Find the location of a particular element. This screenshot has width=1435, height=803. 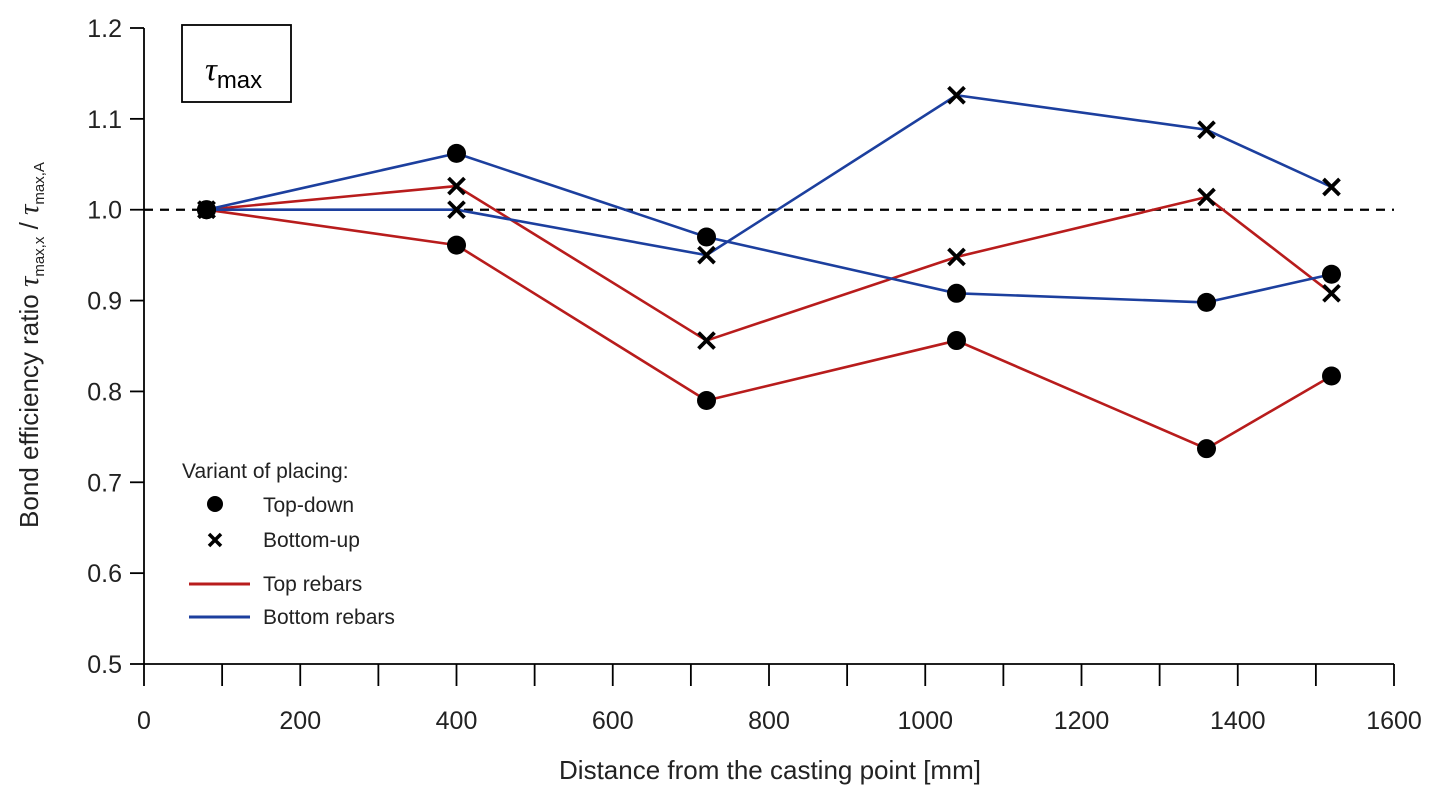

x-tick-label: 1400 is located at coordinates (1238, 721).